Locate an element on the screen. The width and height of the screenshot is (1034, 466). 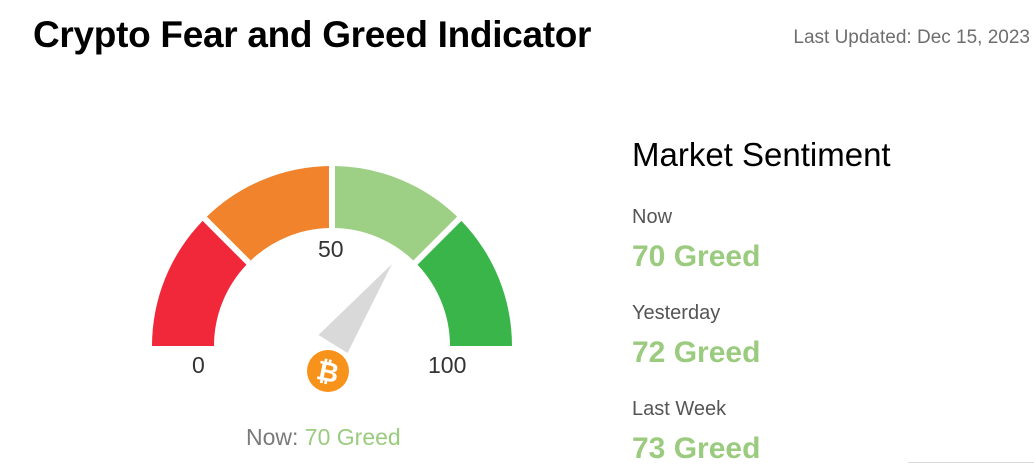
now-prefix: Now: is located at coordinates (272, 437).